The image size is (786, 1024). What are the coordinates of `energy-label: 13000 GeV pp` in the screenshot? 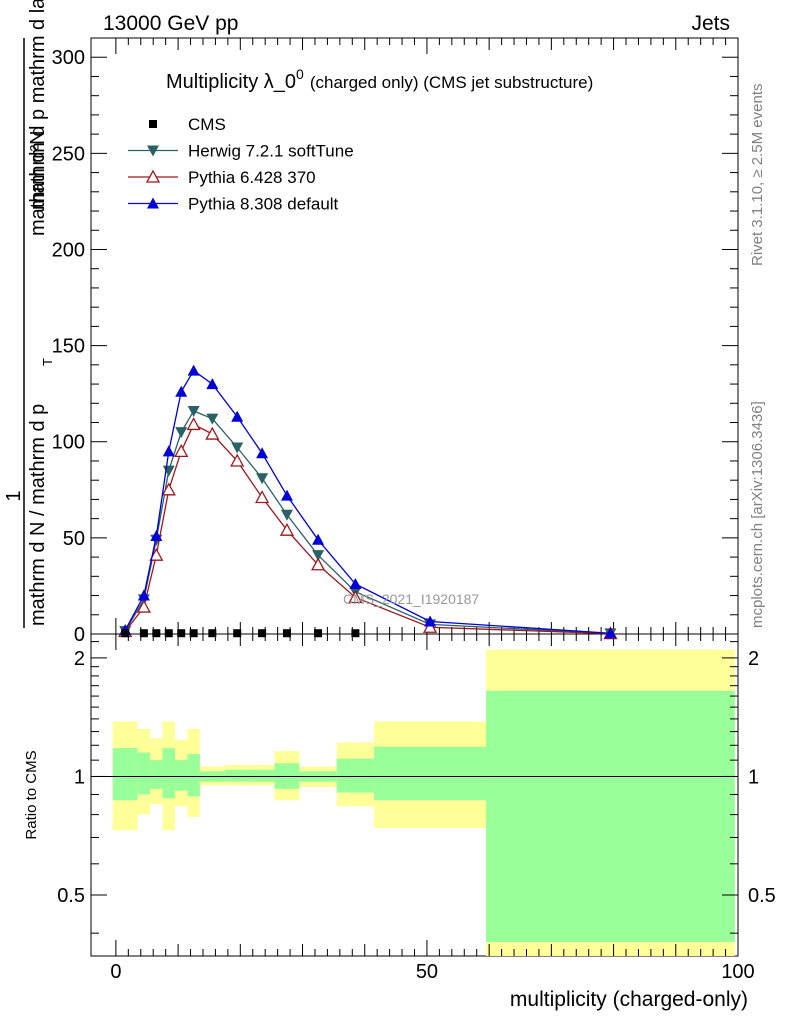 It's located at (170, 23).